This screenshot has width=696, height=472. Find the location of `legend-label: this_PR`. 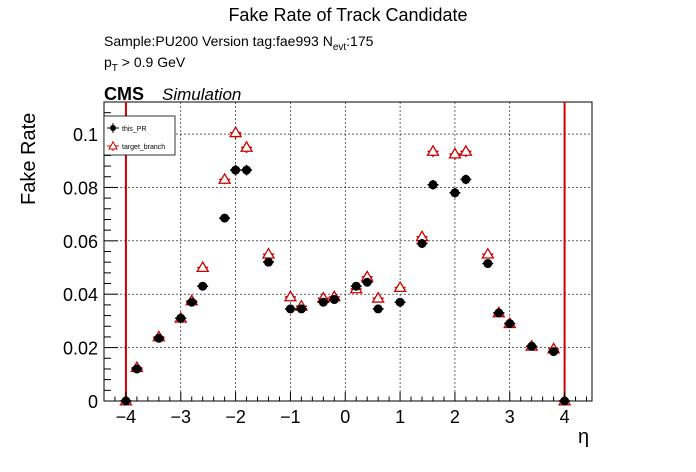

legend-label: this_PR is located at coordinates (134, 129).